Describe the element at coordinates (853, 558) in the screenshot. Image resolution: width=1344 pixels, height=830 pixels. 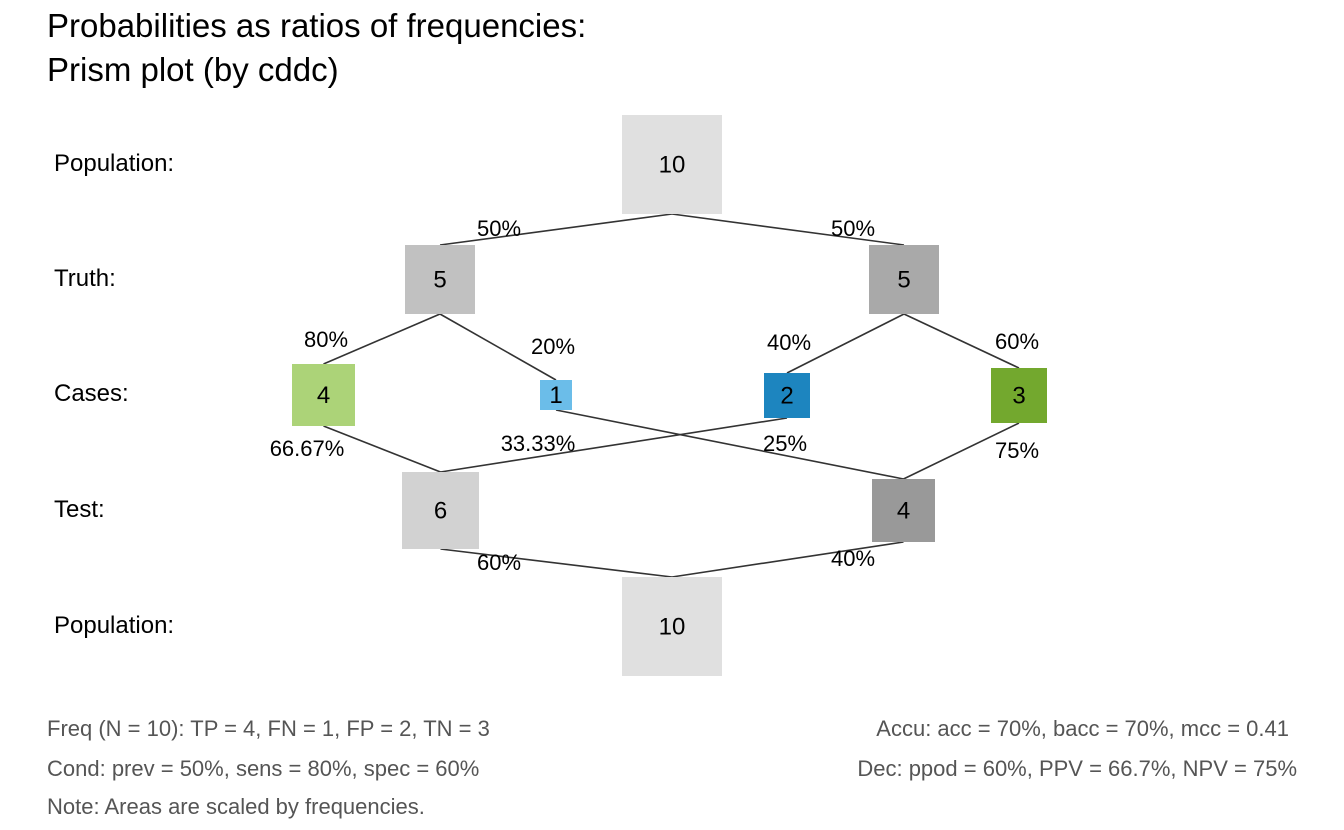
I see `edge-label-test_neg-to-pop_bot: 40%` at that location.